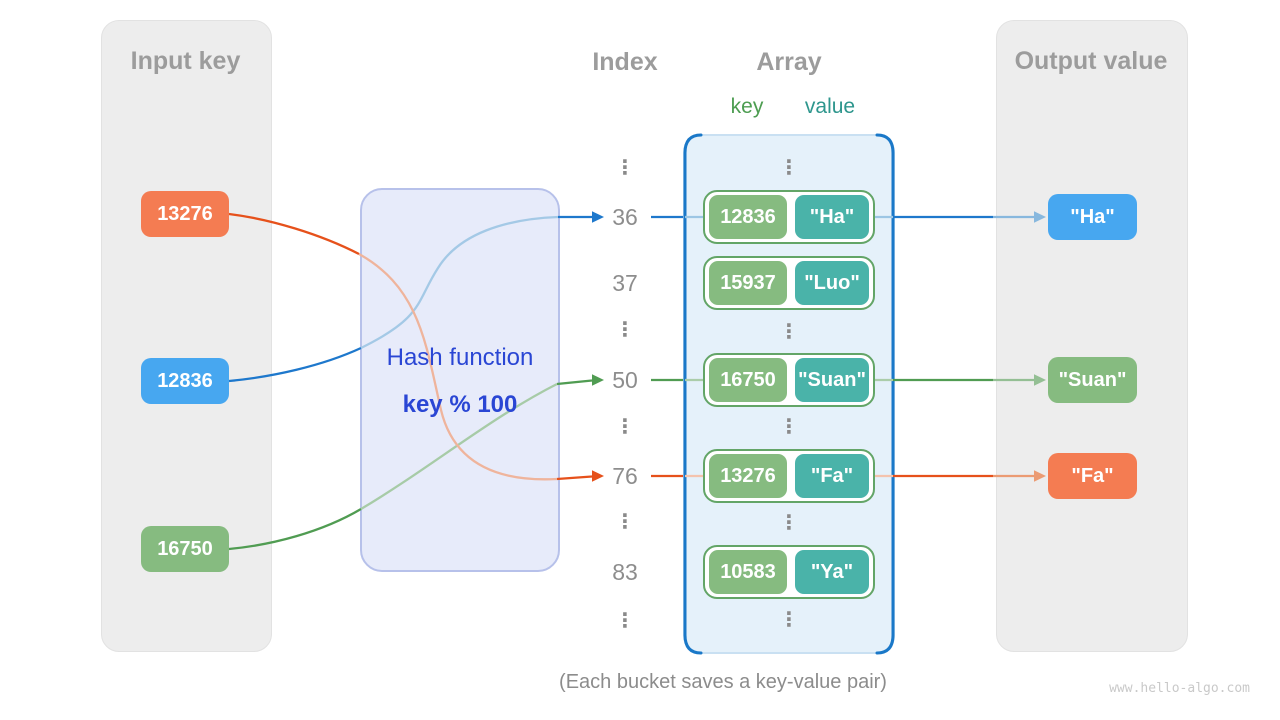 Image resolution: width=1280 pixels, height=720 pixels. Describe the element at coordinates (789, 572) in the screenshot. I see `bucket-row: 10583 "Ya"` at that location.